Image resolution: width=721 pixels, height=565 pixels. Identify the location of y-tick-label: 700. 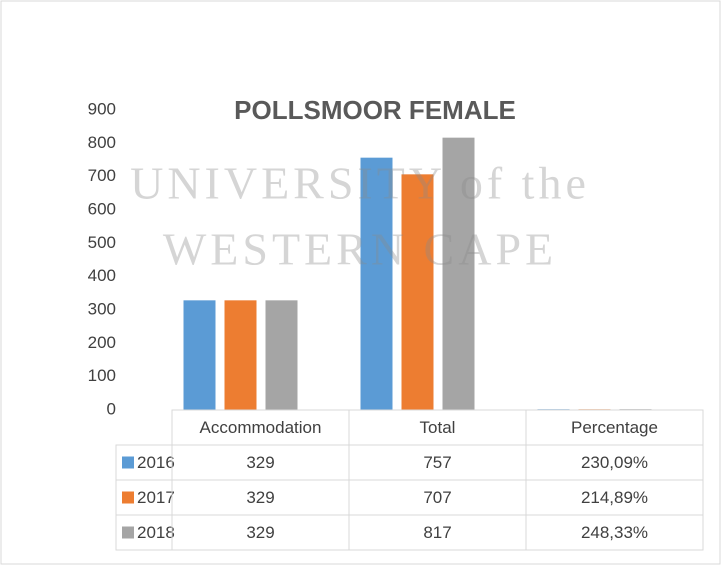
(102, 175).